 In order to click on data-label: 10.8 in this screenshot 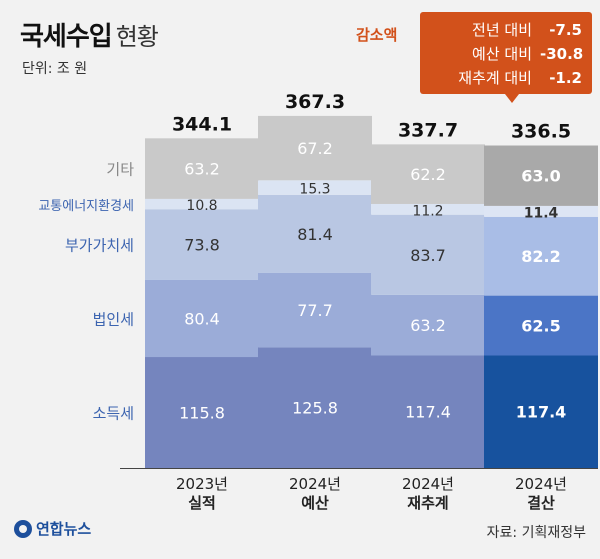, I will do `click(201, 206)`.